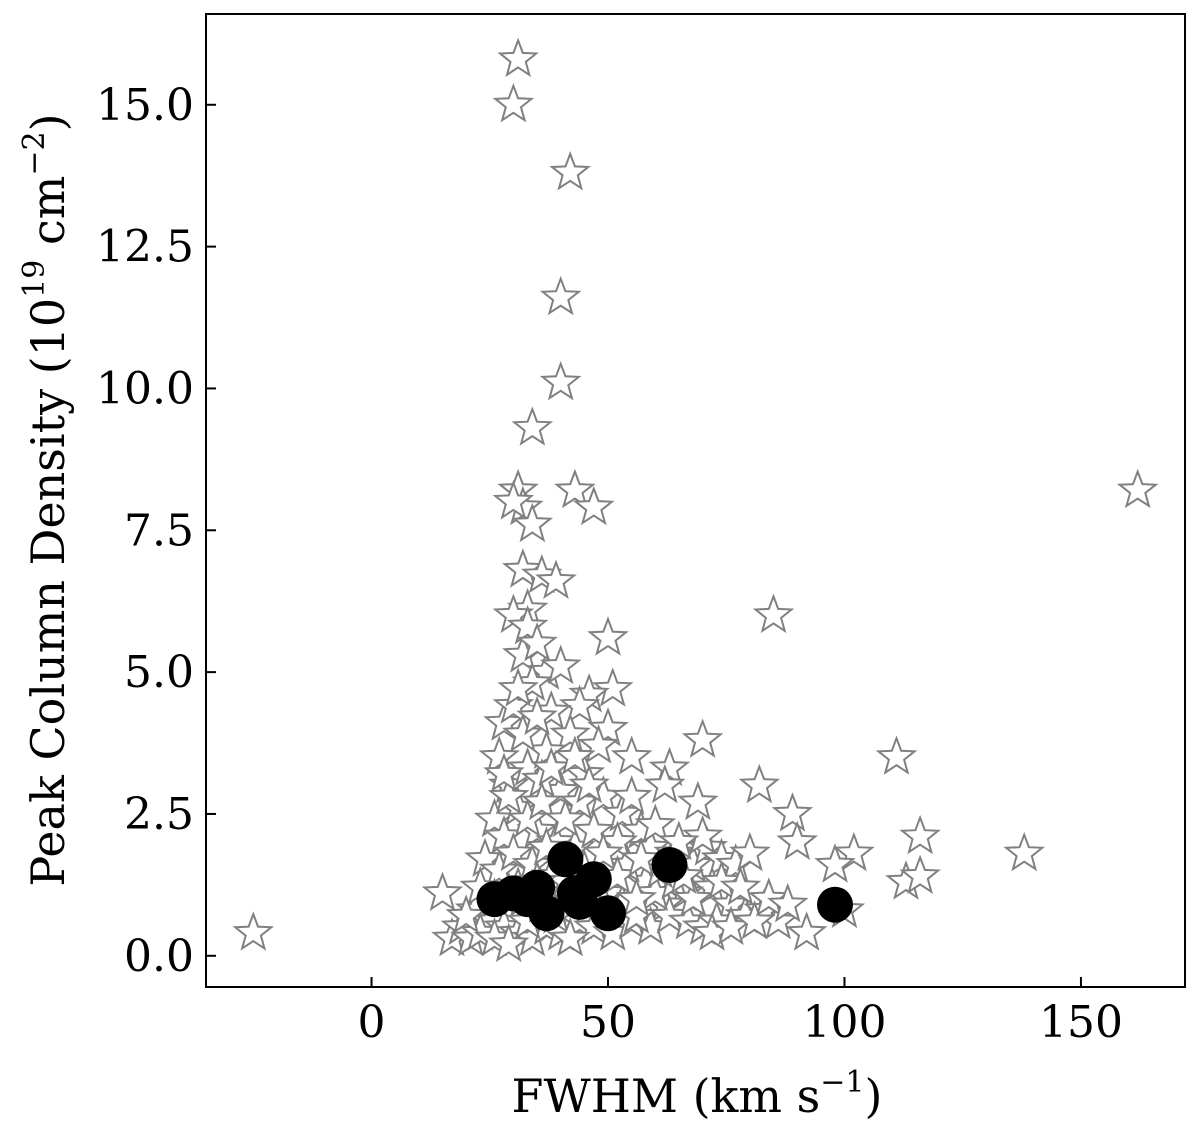 The height and width of the screenshot is (1143, 1200). I want to click on y-tick-label: 0.0, so click(159, 956).